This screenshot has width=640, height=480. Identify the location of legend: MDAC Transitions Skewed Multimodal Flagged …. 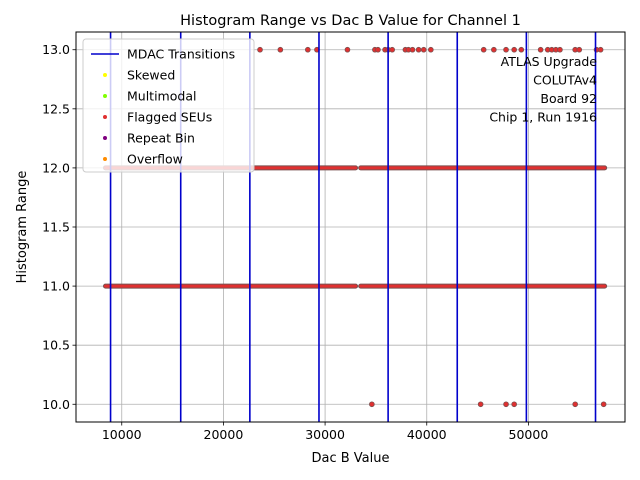
(168, 105).